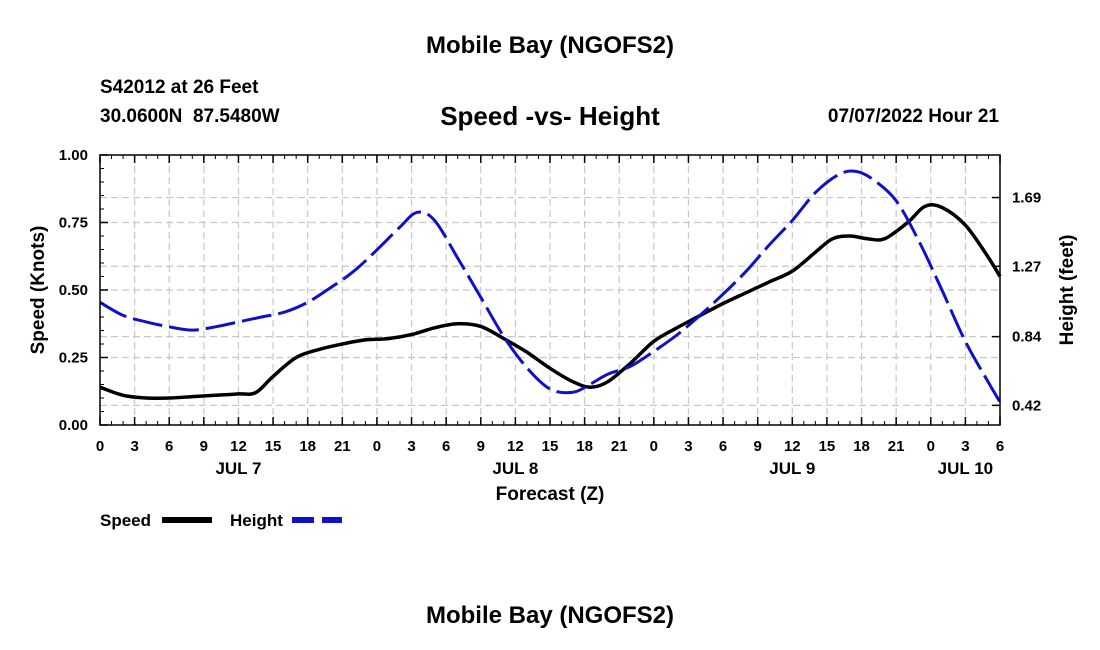 This screenshot has height=650, width=1100. What do you see at coordinates (179, 87) in the screenshot?
I see `station-label: S42012 at 26 Feet` at bounding box center [179, 87].